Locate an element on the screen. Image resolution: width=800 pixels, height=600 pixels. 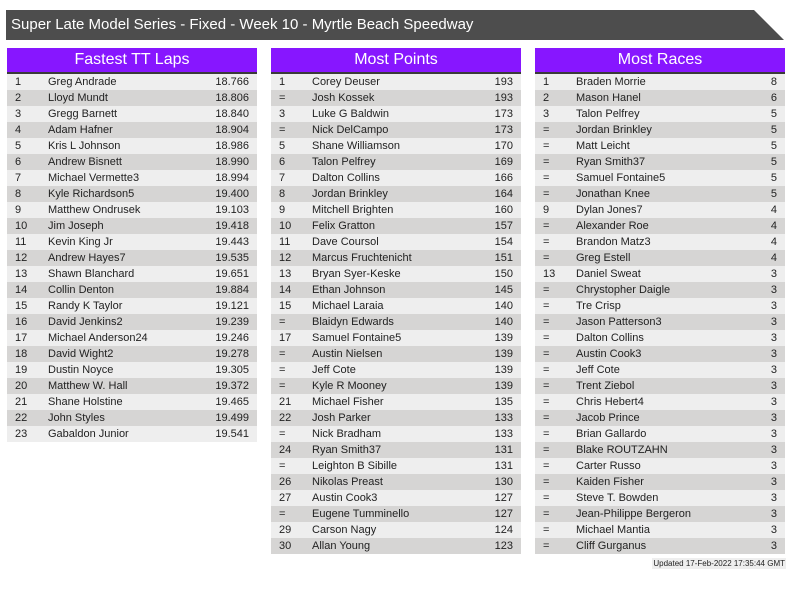
table-row: 6 Talon Pelfrey 169 is located at coordinates (396, 162).